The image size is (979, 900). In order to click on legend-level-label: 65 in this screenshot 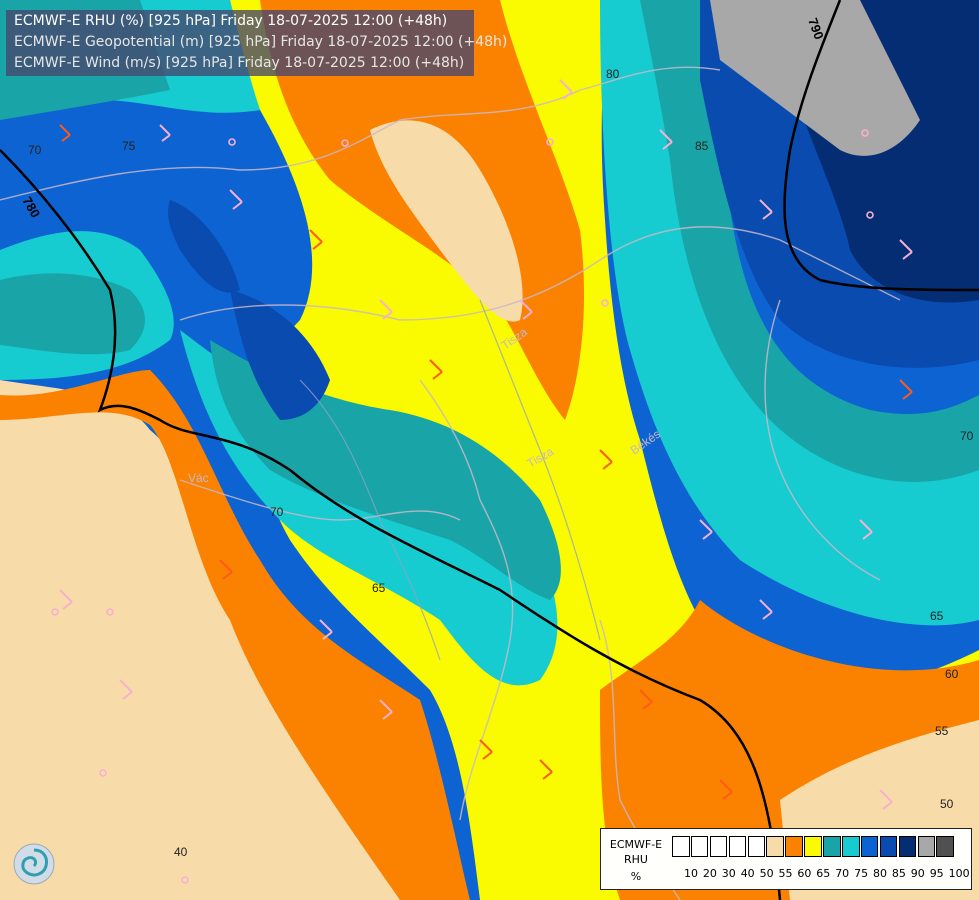, I will do `click(823, 873)`.